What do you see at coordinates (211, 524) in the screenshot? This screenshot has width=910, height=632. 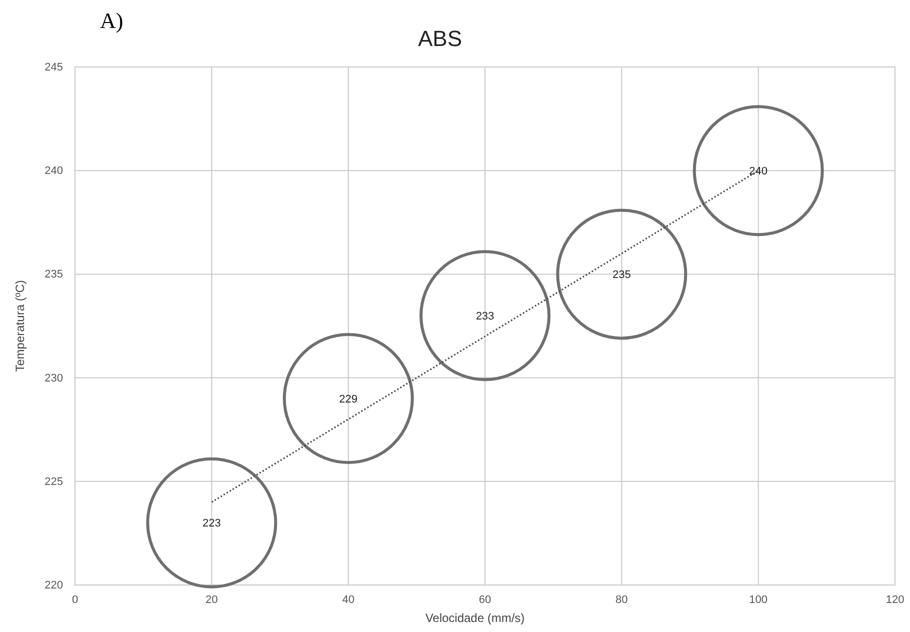 I see `data-label: 223` at bounding box center [211, 524].